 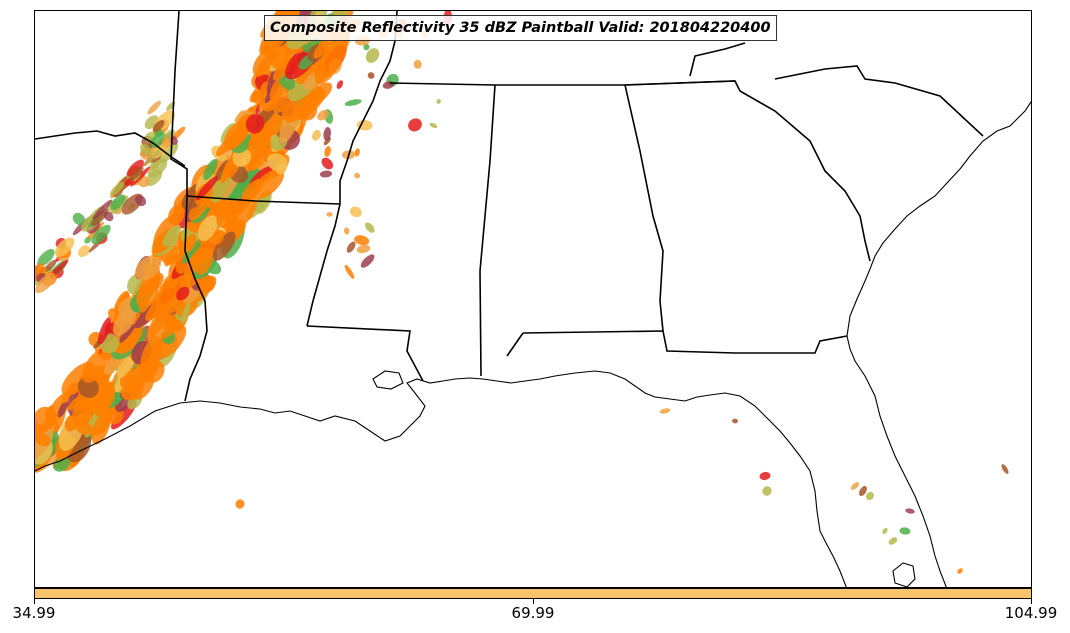 What do you see at coordinates (34, 613) in the screenshot?
I see `colorbar-tick-label: 34.99` at bounding box center [34, 613].